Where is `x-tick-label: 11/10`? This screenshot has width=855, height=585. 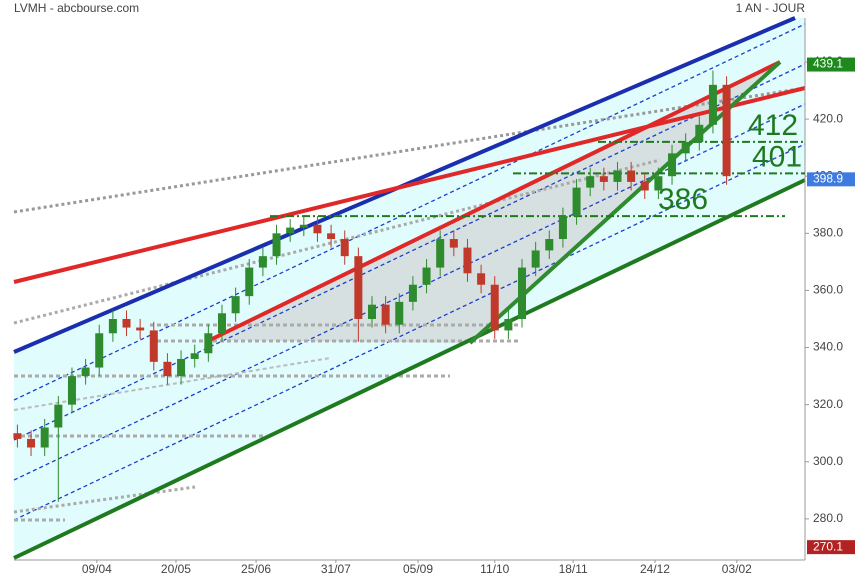 x-tick-label: 11/10 is located at coordinates (494, 569).